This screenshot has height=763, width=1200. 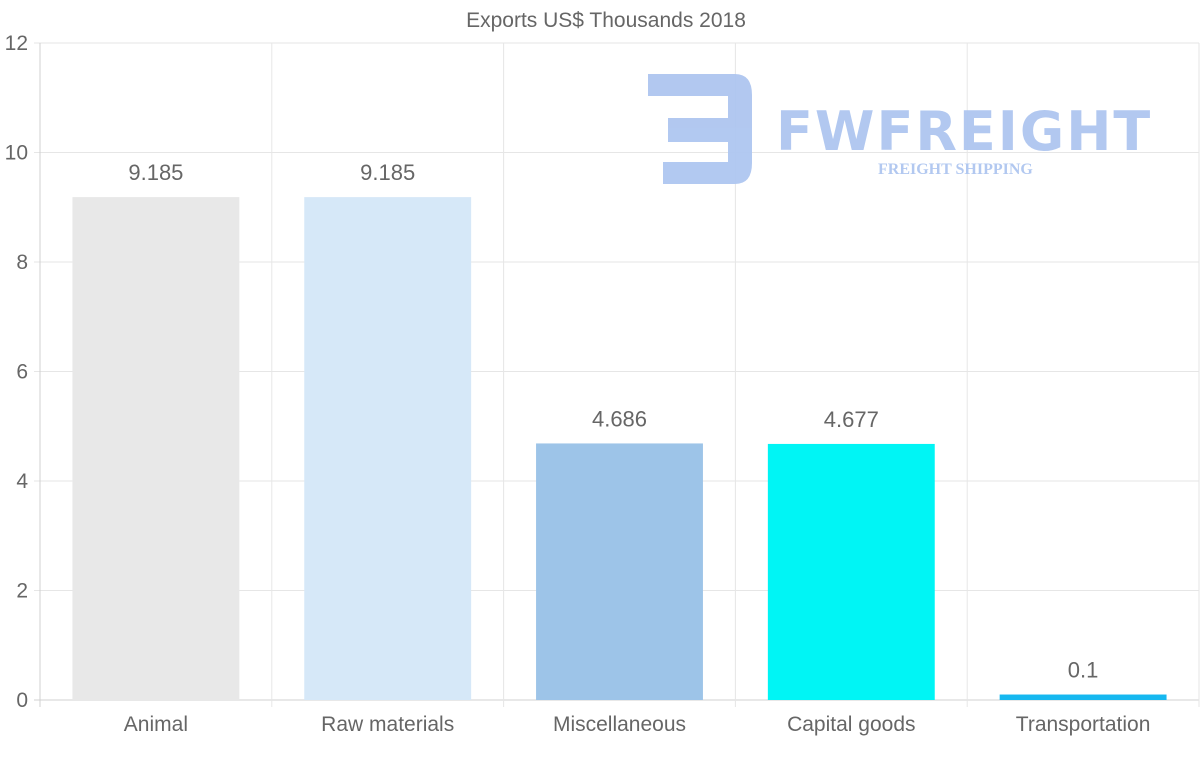 I want to click on y-axis-ticks: 0 2 4 6 8 10 12, so click(x=17, y=372).